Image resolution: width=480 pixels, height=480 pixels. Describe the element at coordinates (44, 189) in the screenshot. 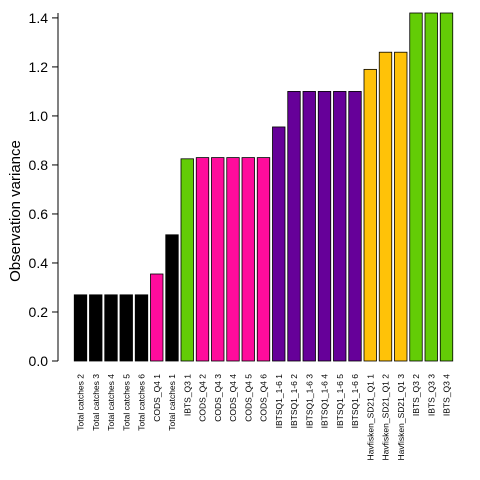

I see `y-axis: 0.0 0.2 0.4 0.6 0.8 1.0 1.2 1.4` at that location.